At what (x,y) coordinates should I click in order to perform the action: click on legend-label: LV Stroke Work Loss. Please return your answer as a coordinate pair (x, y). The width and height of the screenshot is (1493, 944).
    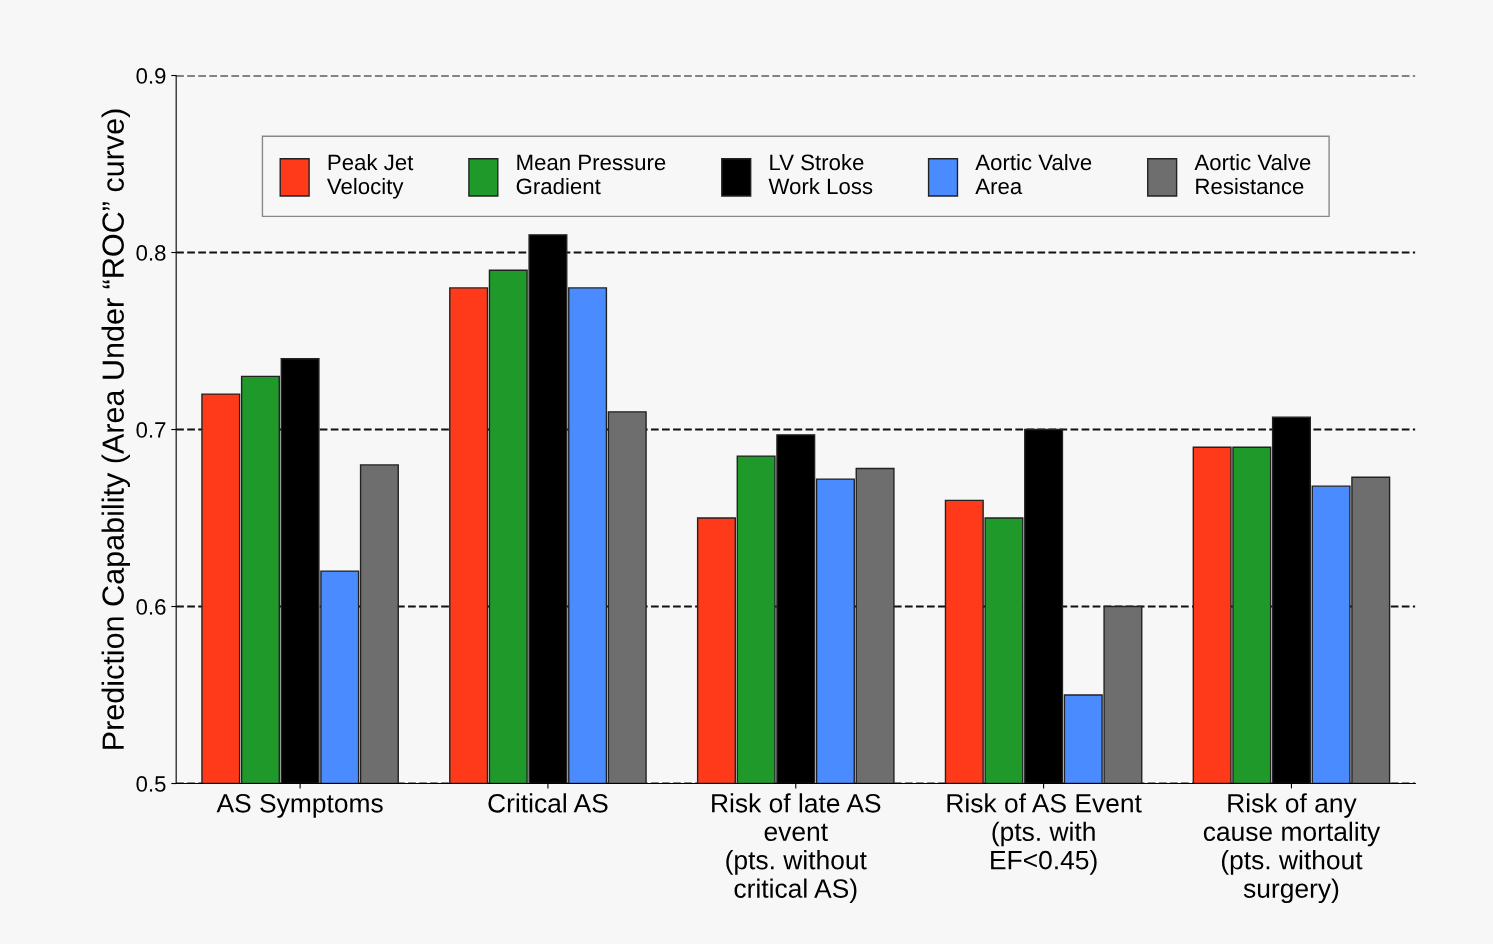
    Looking at the image, I should click on (820, 174).